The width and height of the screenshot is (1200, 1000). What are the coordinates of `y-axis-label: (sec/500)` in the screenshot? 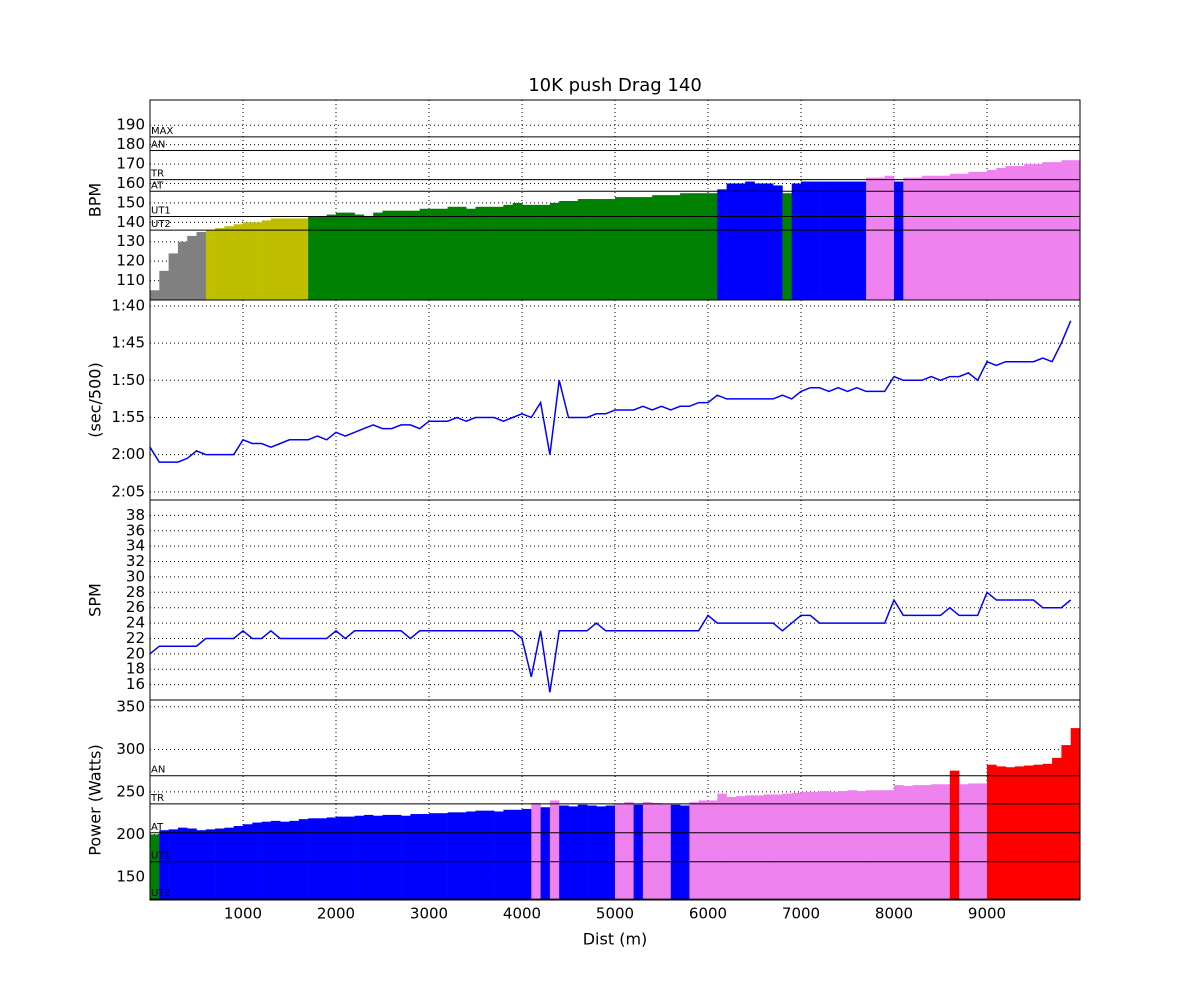 It's located at (95, 399).